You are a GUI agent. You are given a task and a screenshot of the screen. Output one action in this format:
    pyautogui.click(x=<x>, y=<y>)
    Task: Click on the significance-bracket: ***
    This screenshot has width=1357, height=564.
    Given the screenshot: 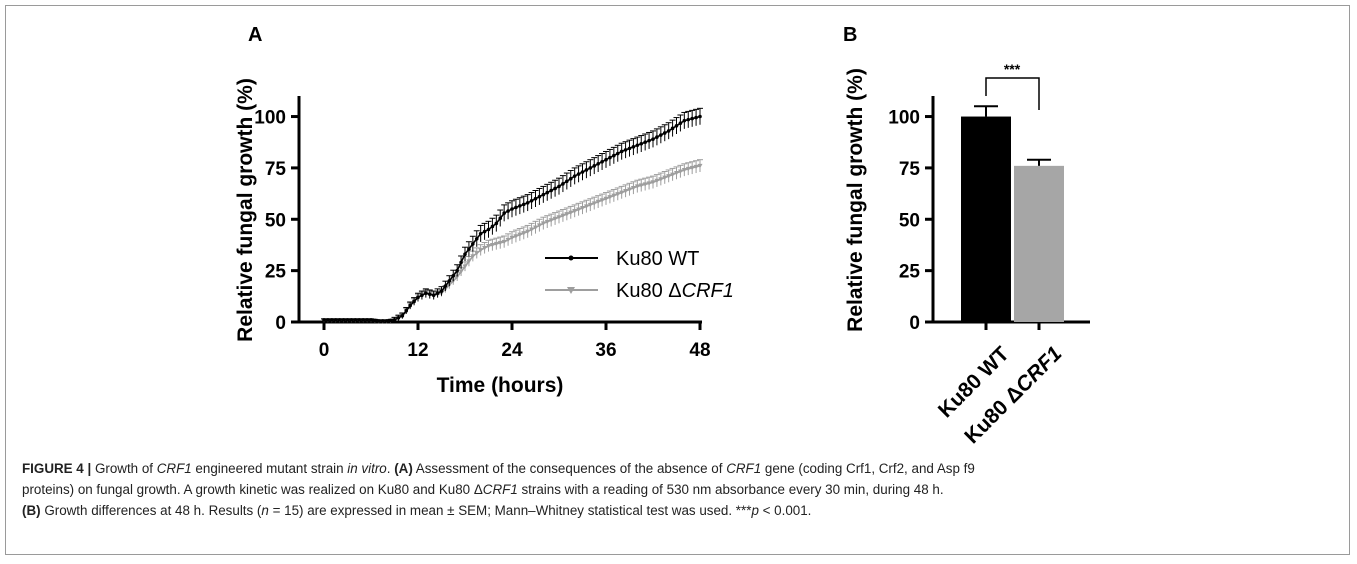 What is the action you would take?
    pyautogui.click(x=1012, y=85)
    